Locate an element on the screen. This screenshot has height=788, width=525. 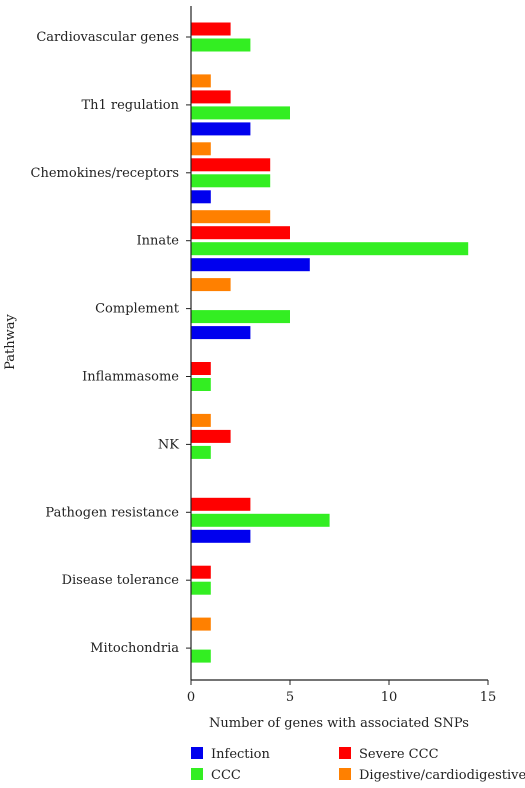
y-axis-title: Pathway is located at coordinates (10, 341).